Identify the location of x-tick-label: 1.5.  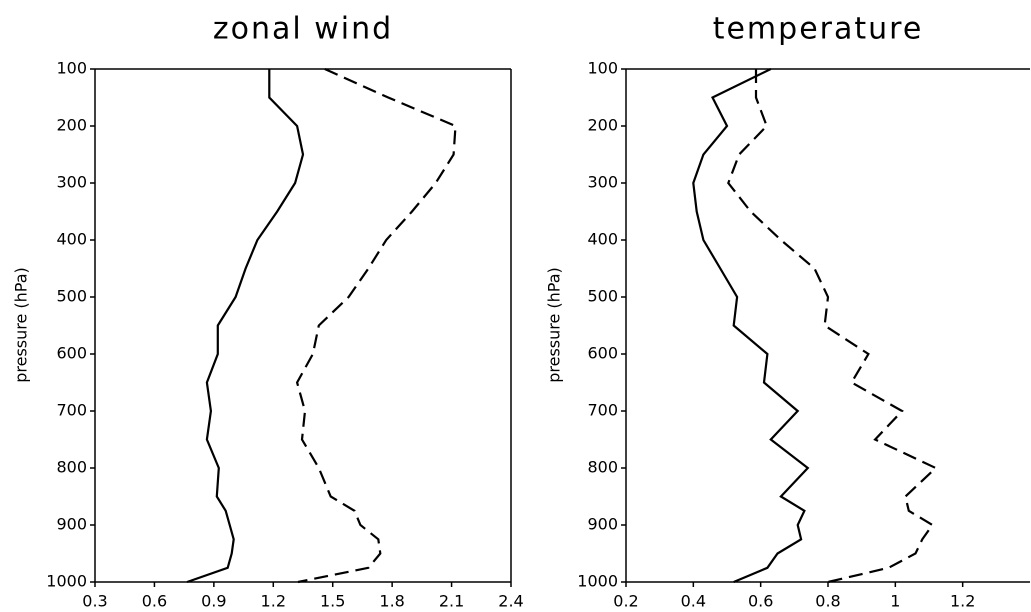
(332, 601).